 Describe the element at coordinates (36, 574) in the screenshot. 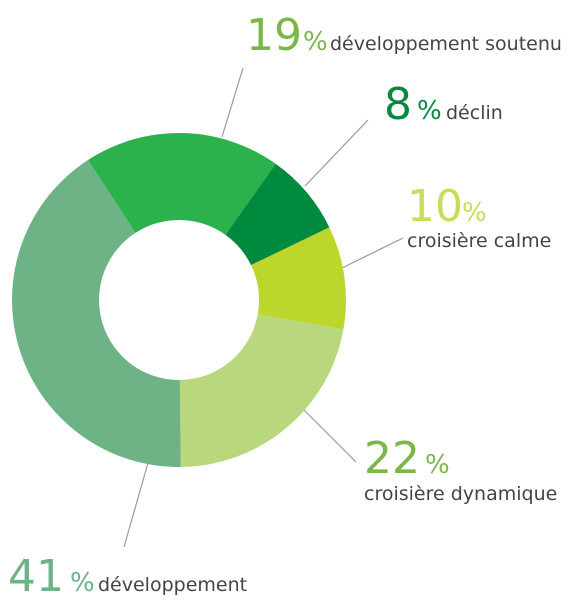

I see `value-label: 41` at that location.